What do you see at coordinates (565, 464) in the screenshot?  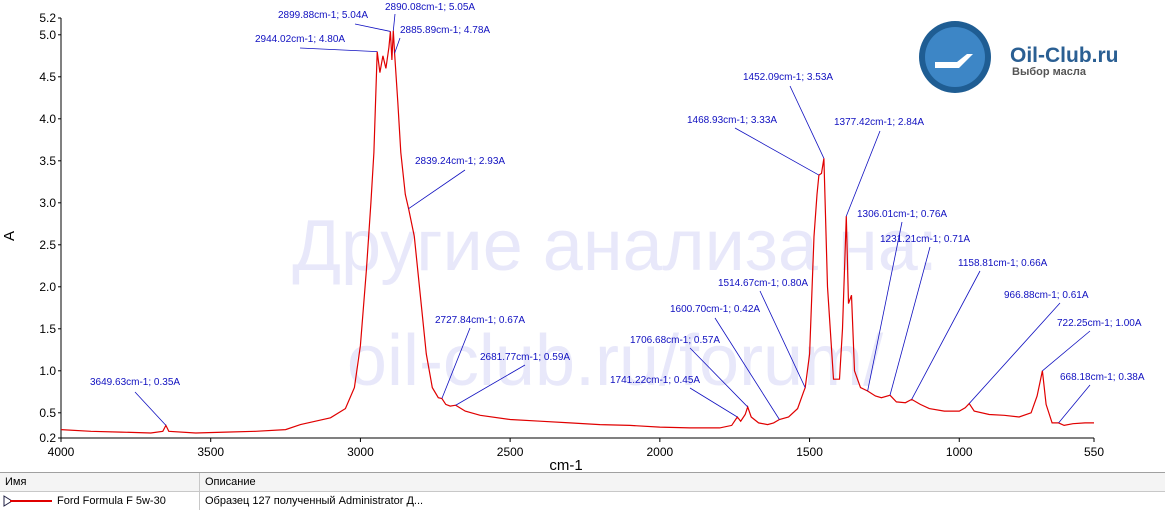 I see `x-axis-label: cm-1` at bounding box center [565, 464].